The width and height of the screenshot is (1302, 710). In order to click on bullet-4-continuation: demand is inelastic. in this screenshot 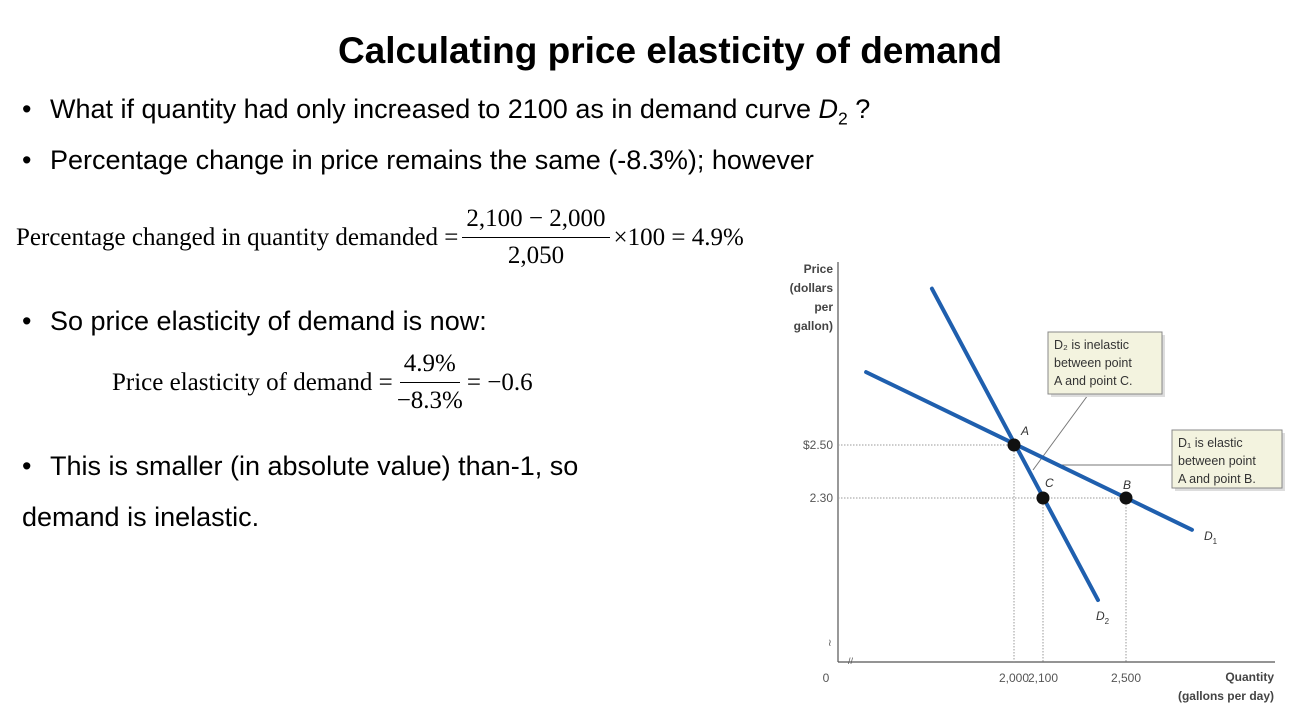, I will do `click(141, 517)`.